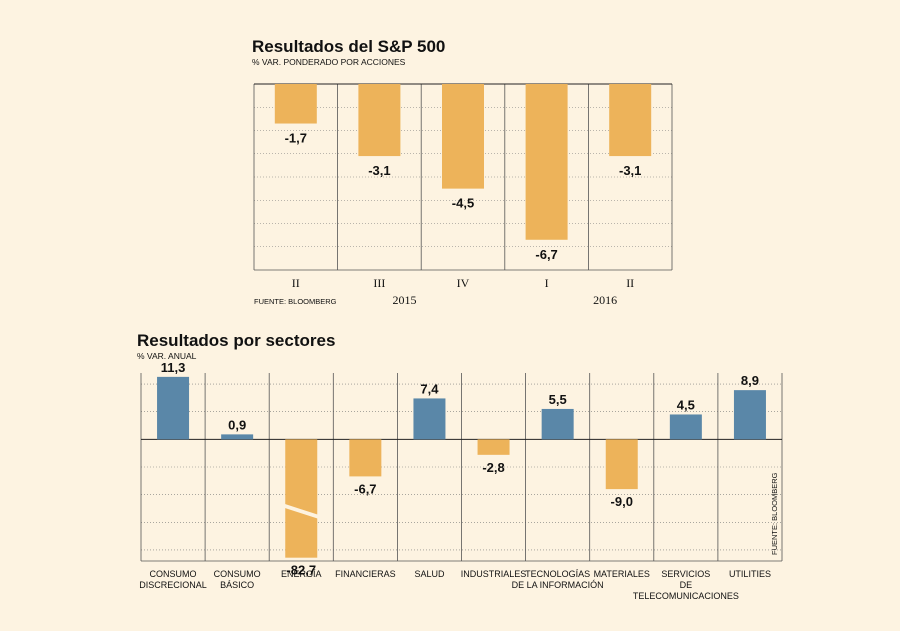 This screenshot has width=900, height=631. I want to click on chart2-category-label: BÁSICO, so click(237, 585).